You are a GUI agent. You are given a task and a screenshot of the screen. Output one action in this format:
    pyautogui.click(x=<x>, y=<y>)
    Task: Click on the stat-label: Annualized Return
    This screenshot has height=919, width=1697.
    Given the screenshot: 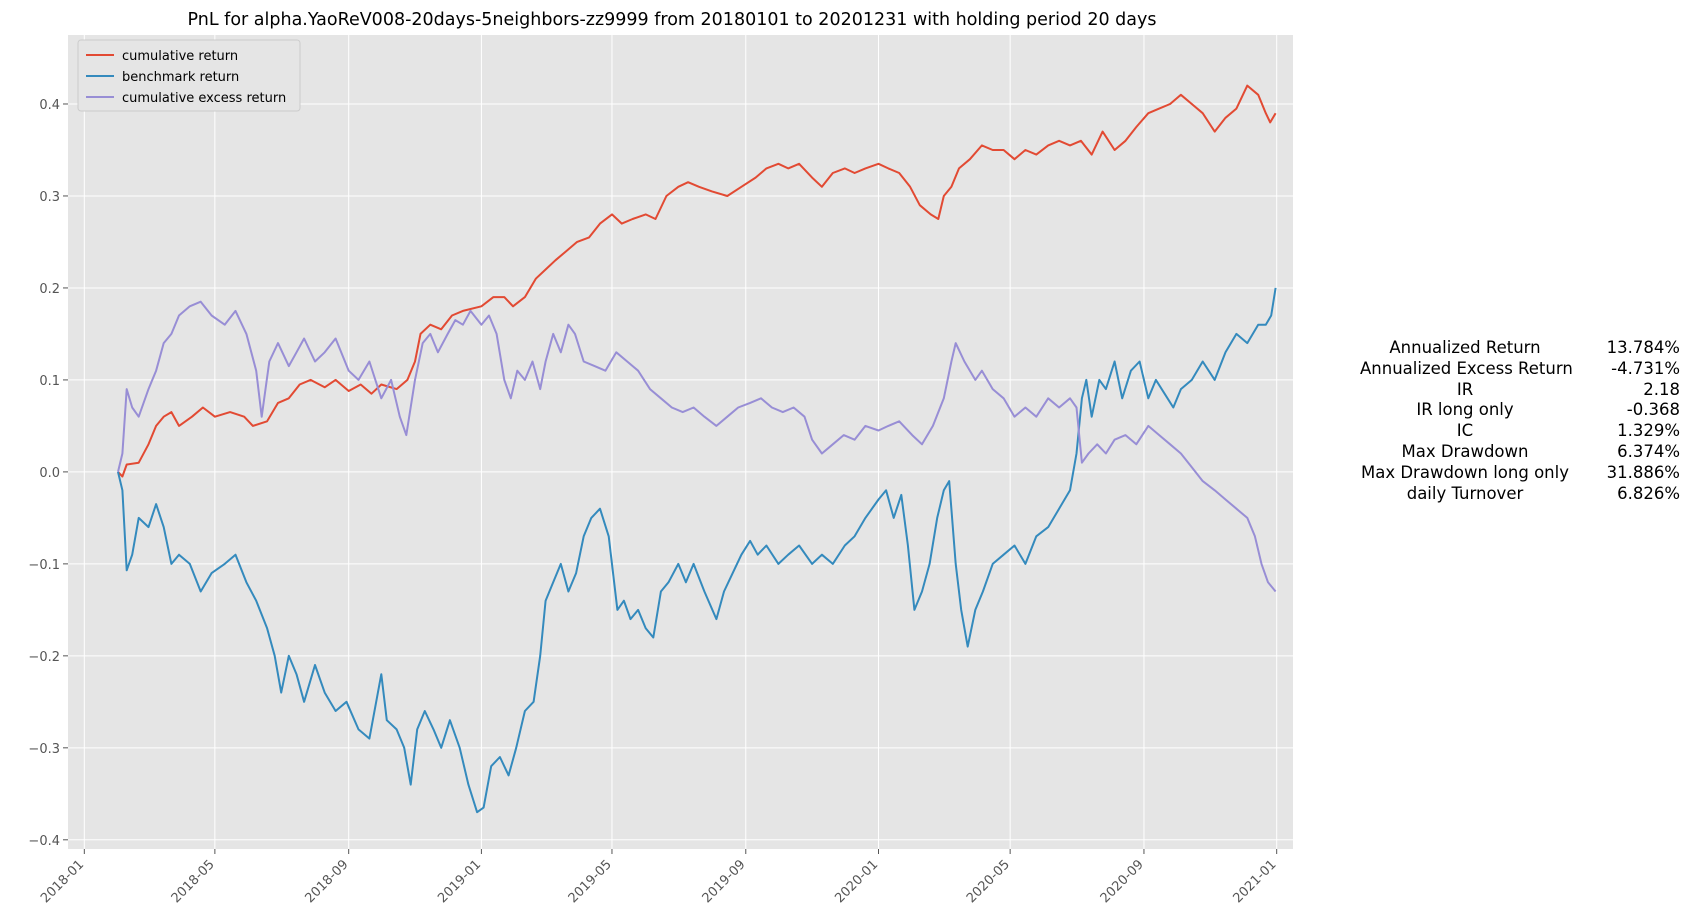 What is the action you would take?
    pyautogui.click(x=1465, y=347)
    